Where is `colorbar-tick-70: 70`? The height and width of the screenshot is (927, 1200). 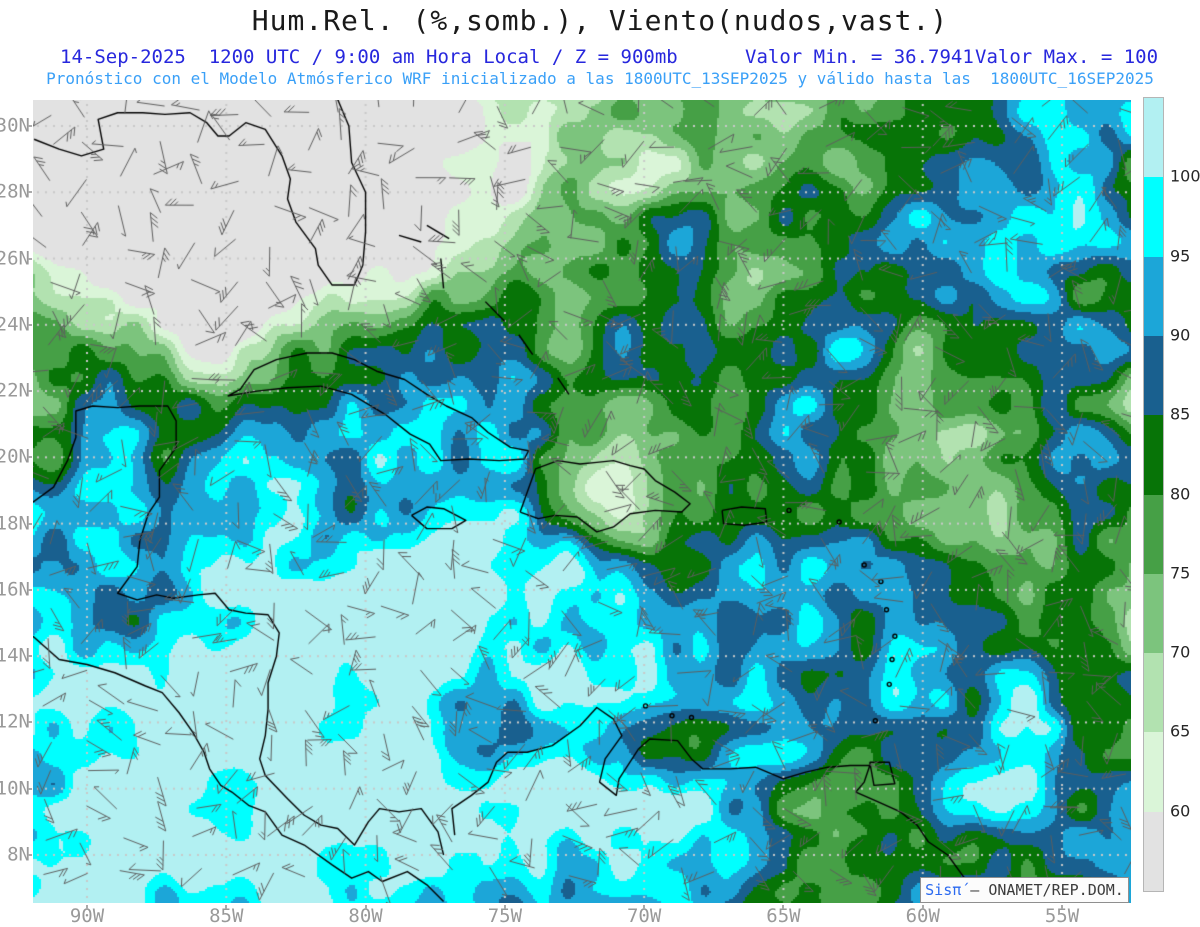 colorbar-tick-70: 70 is located at coordinates (1180, 652).